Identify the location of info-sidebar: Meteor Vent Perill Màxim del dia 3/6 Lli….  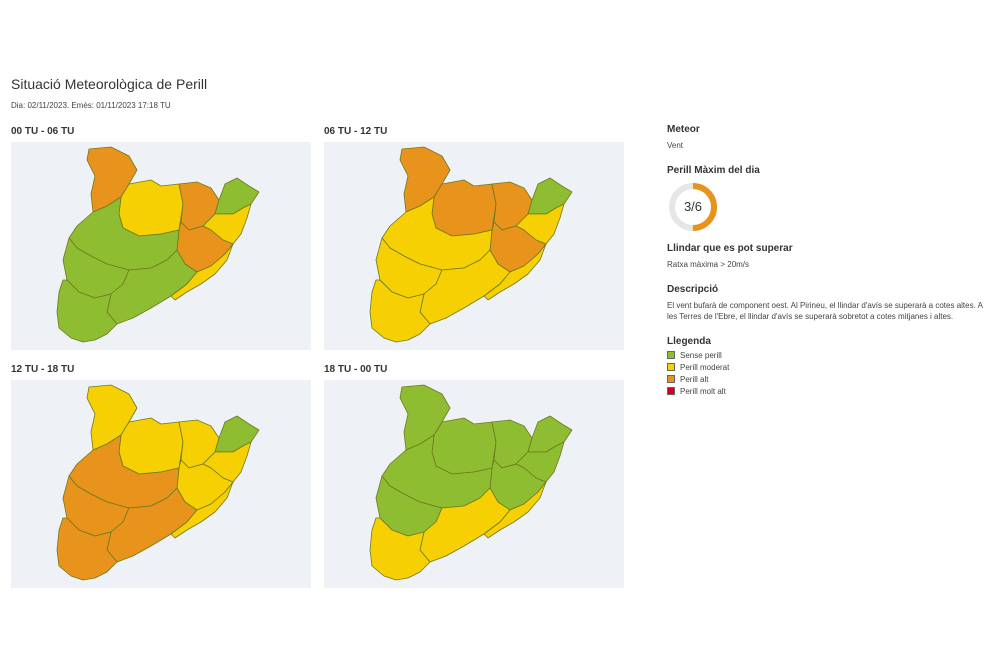
(829, 260).